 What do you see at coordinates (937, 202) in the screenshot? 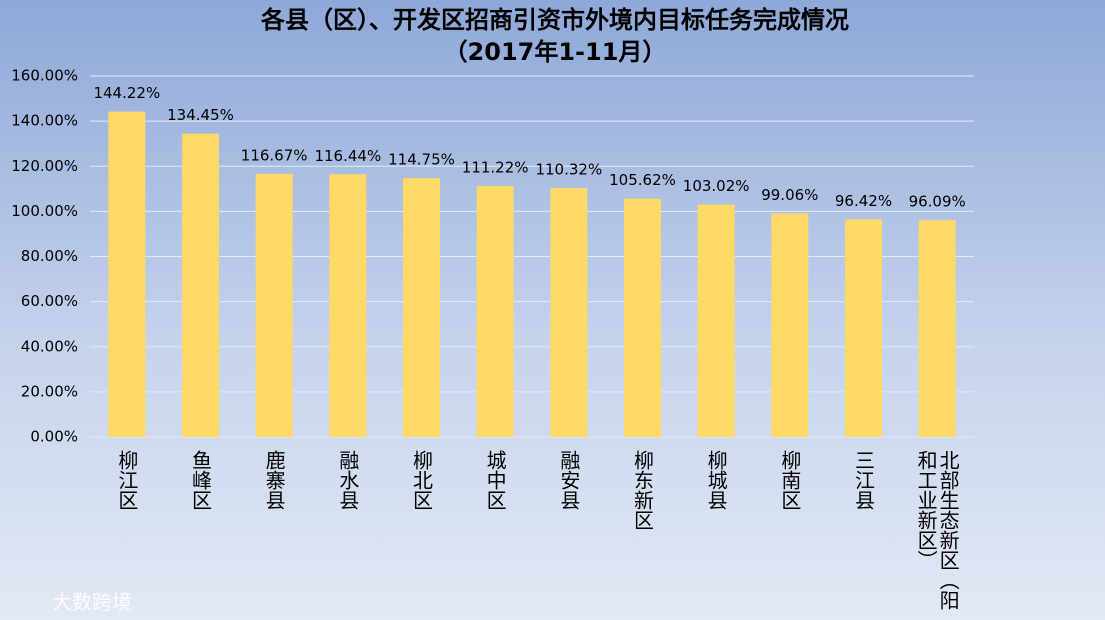
I see `value-label: 96.09%` at bounding box center [937, 202].